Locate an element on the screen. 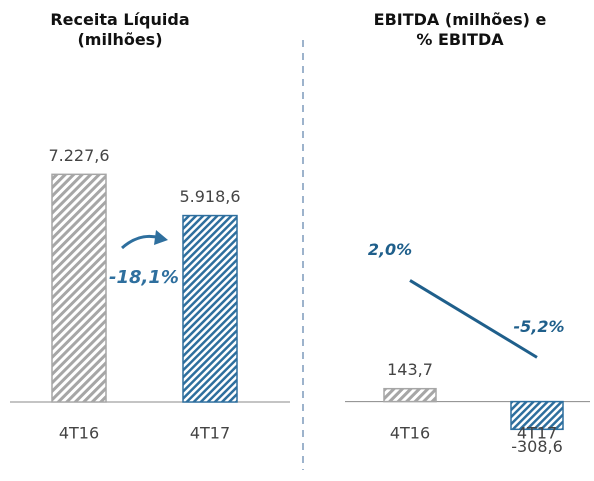 This screenshot has height=481, width=594. arrow-head is located at coordinates (161, 237).